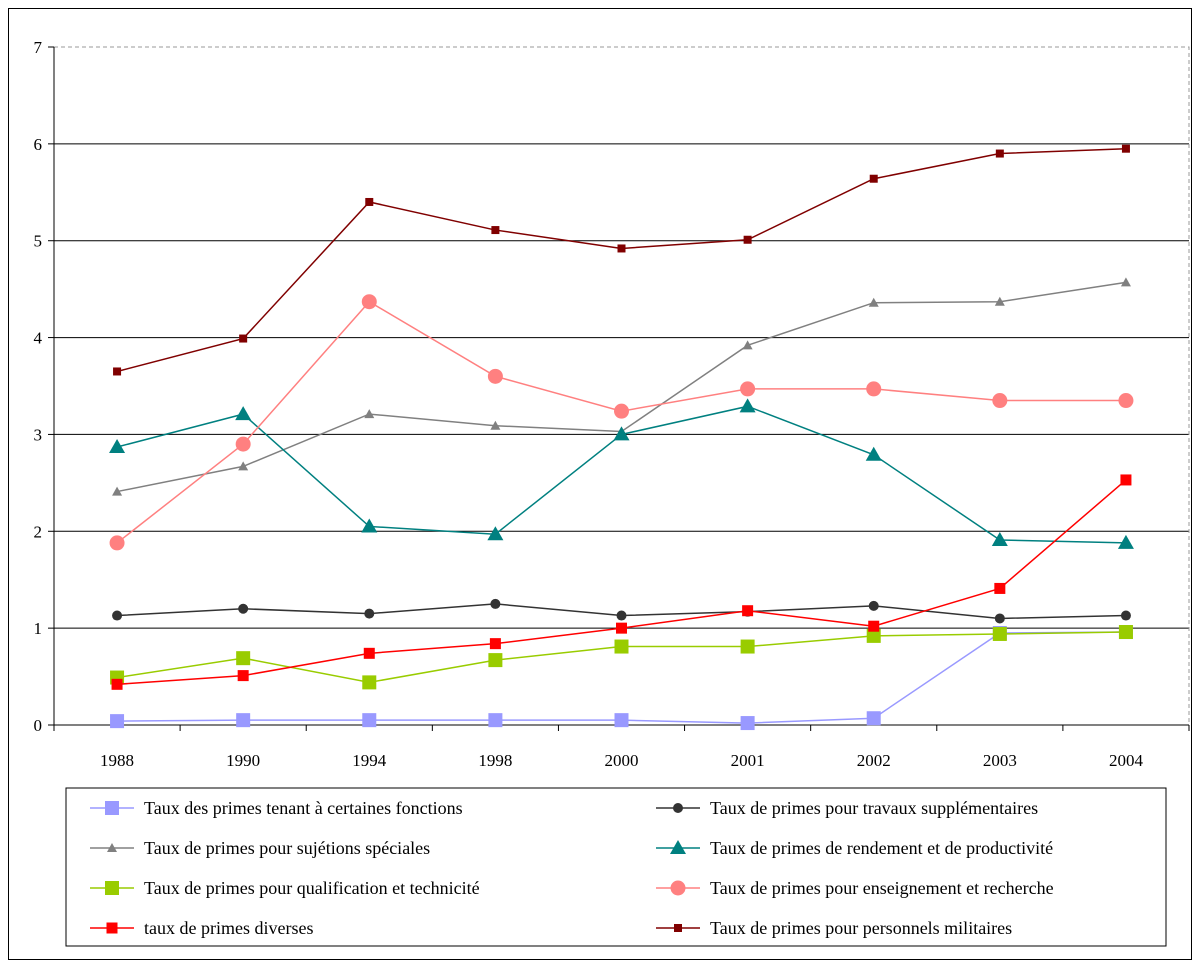 The image size is (1200, 965). What do you see at coordinates (38, 144) in the screenshot?
I see `y-tick-label: 6` at bounding box center [38, 144].